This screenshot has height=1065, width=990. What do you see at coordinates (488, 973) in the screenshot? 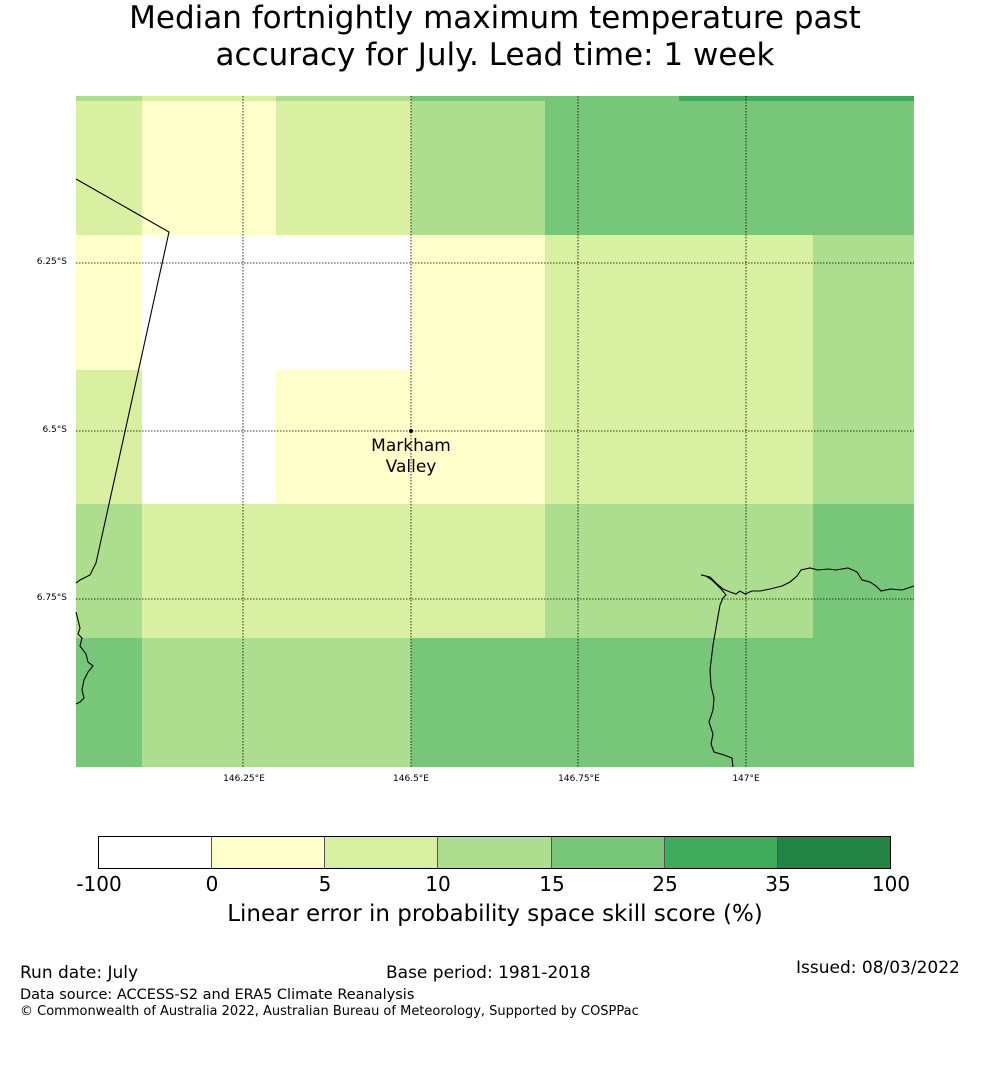
I see `base-period: Base period: 1981-2018` at bounding box center [488, 973].